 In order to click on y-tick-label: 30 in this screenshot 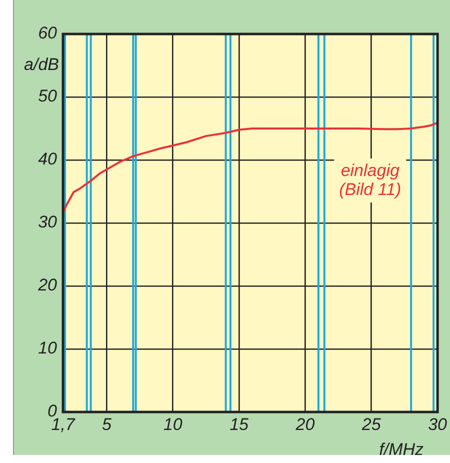, I will do `click(48, 222)`.